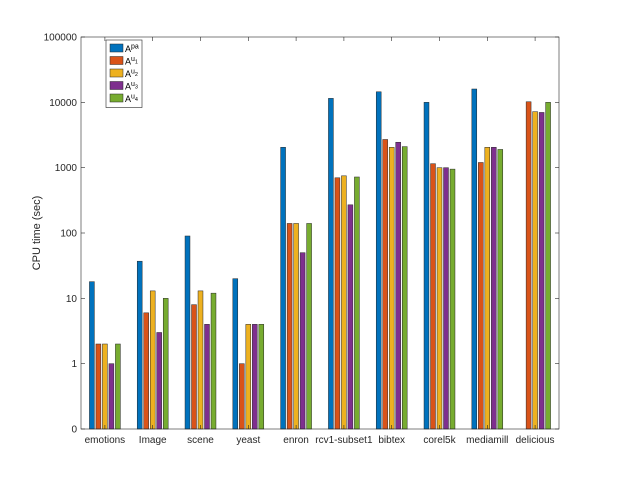 This screenshot has width=618, height=481. Describe the element at coordinates (439, 440) in the screenshot. I see `x-tick-label: corel5k` at that location.